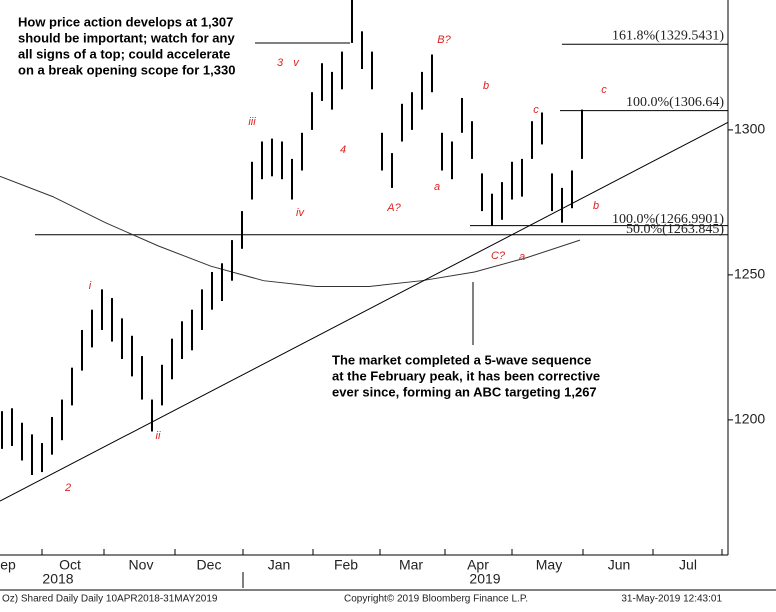 This screenshot has height=612, width=776. What do you see at coordinates (393, 208) in the screenshot?
I see `wave-label: A?` at bounding box center [393, 208].